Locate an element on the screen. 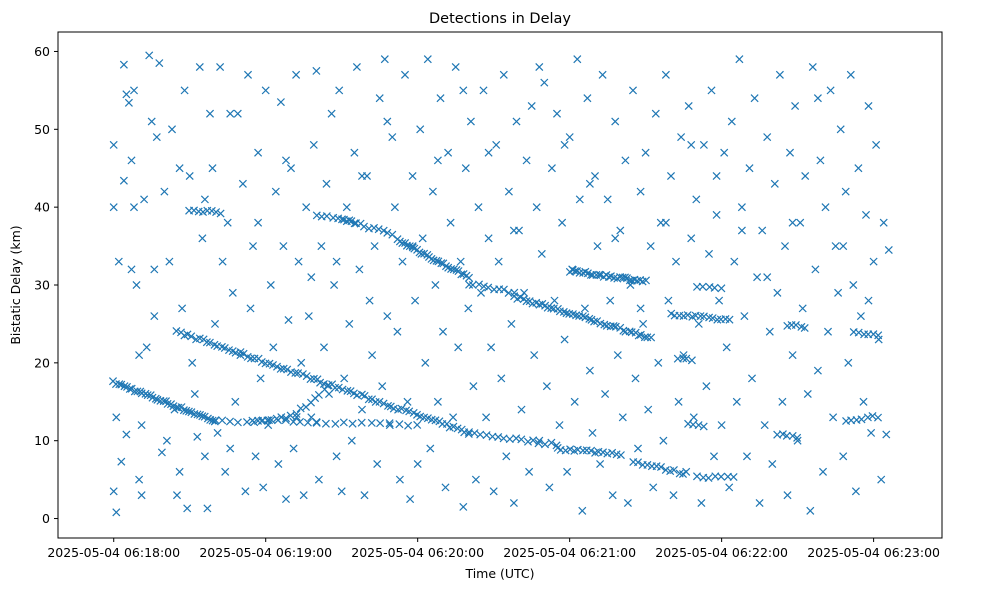 The width and height of the screenshot is (984, 590). y-axis-ticks: 0 10 20 30 40 50 60 is located at coordinates (46, 285).